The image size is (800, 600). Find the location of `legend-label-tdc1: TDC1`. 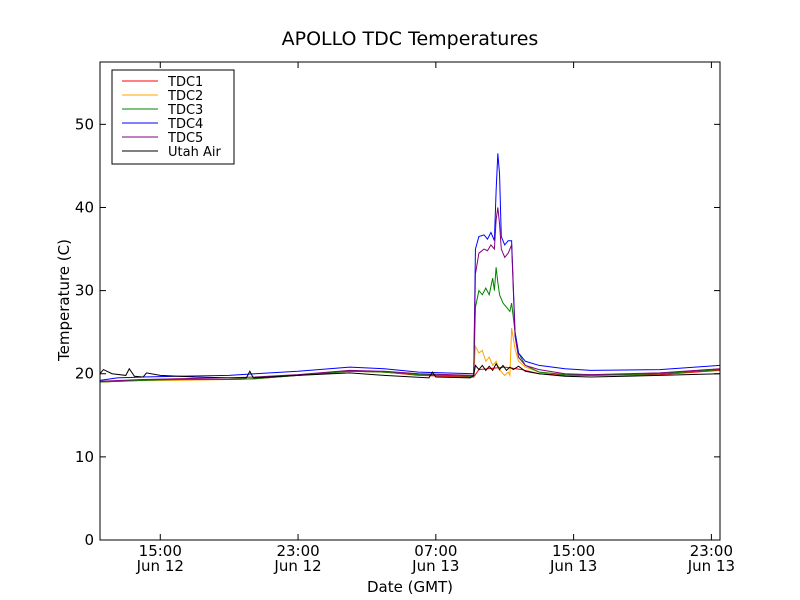

legend-label-tdc1: TDC1 is located at coordinates (185, 82).